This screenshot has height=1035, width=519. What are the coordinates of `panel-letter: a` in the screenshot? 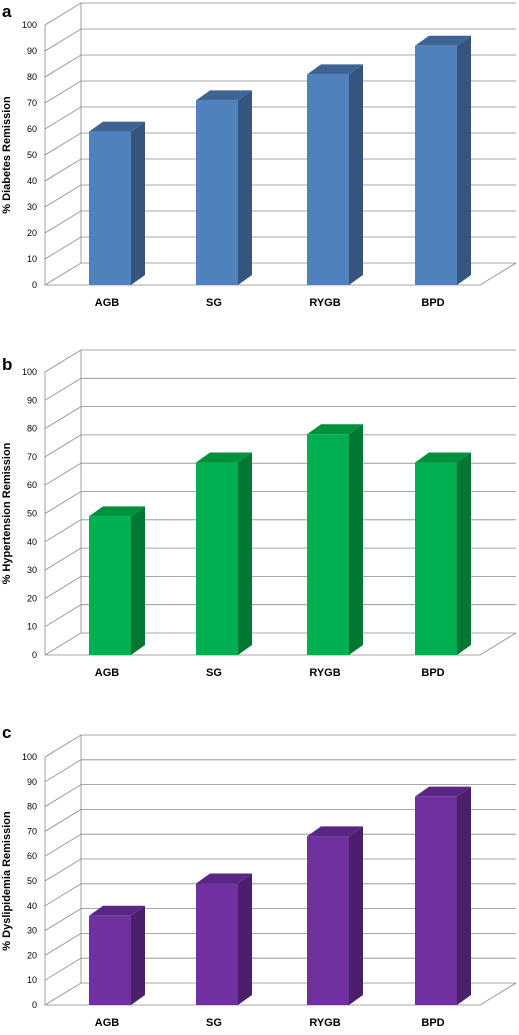 It's located at (7, 11).